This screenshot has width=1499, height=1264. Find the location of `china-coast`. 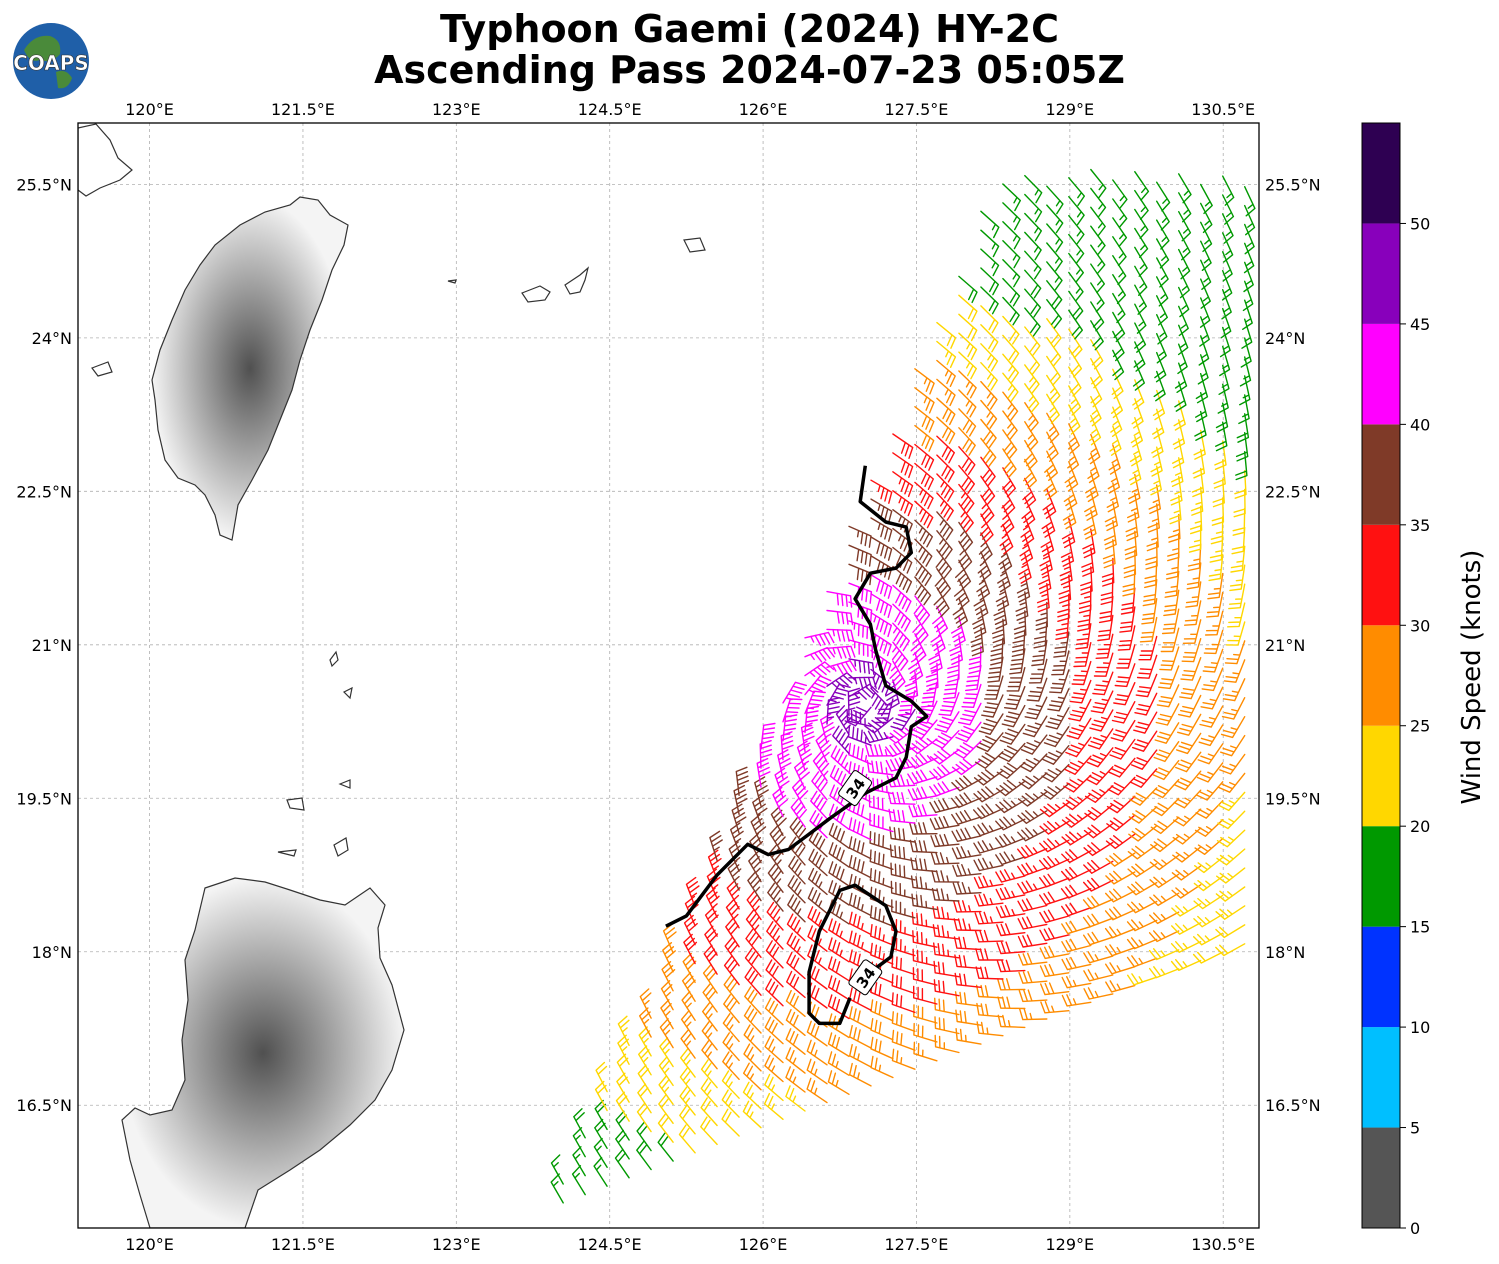

china-coast is located at coordinates (105, 160).